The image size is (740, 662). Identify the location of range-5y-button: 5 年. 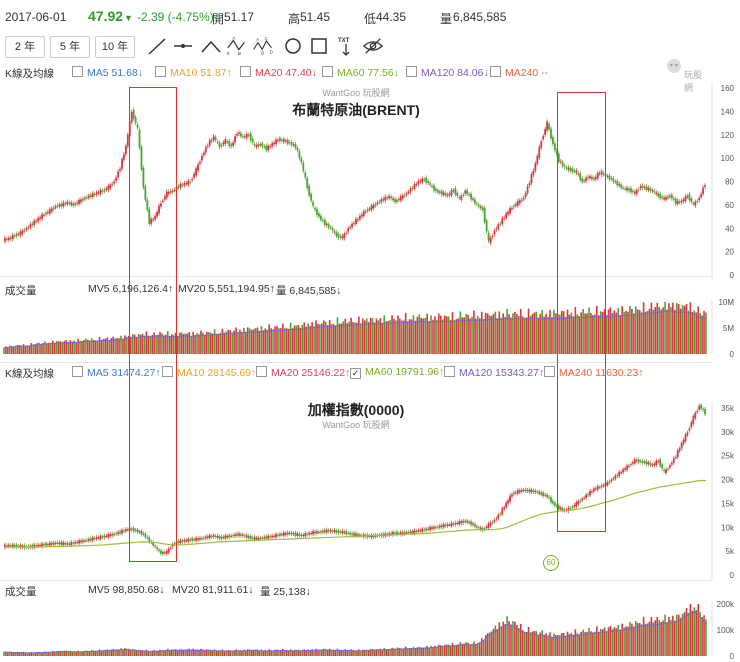
(70, 47).